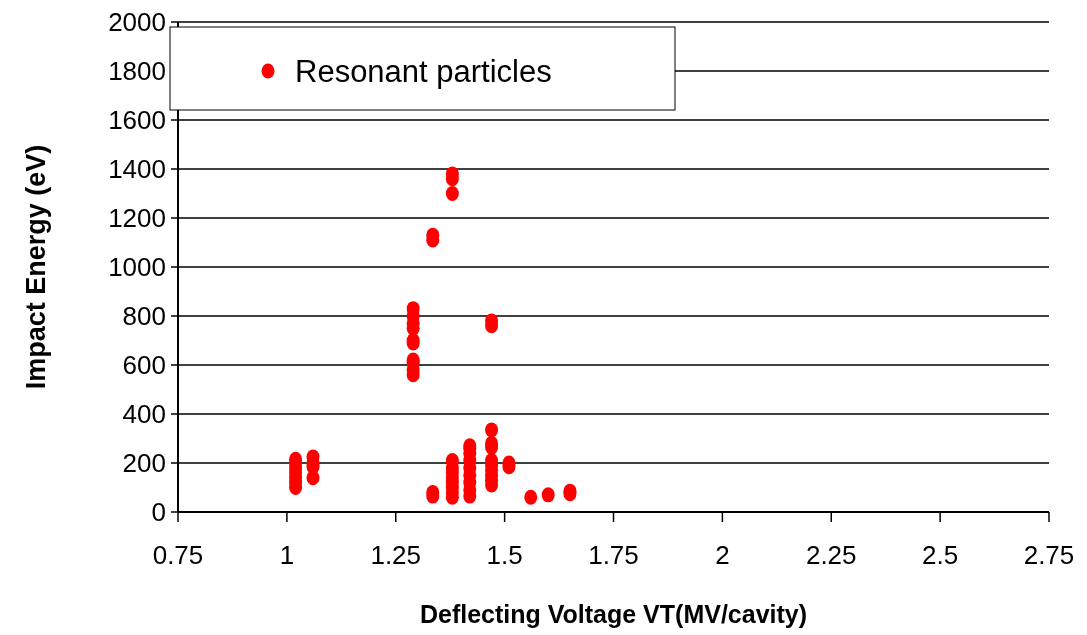  What do you see at coordinates (137, 169) in the screenshot?
I see `y-tick-label: 1400` at bounding box center [137, 169].